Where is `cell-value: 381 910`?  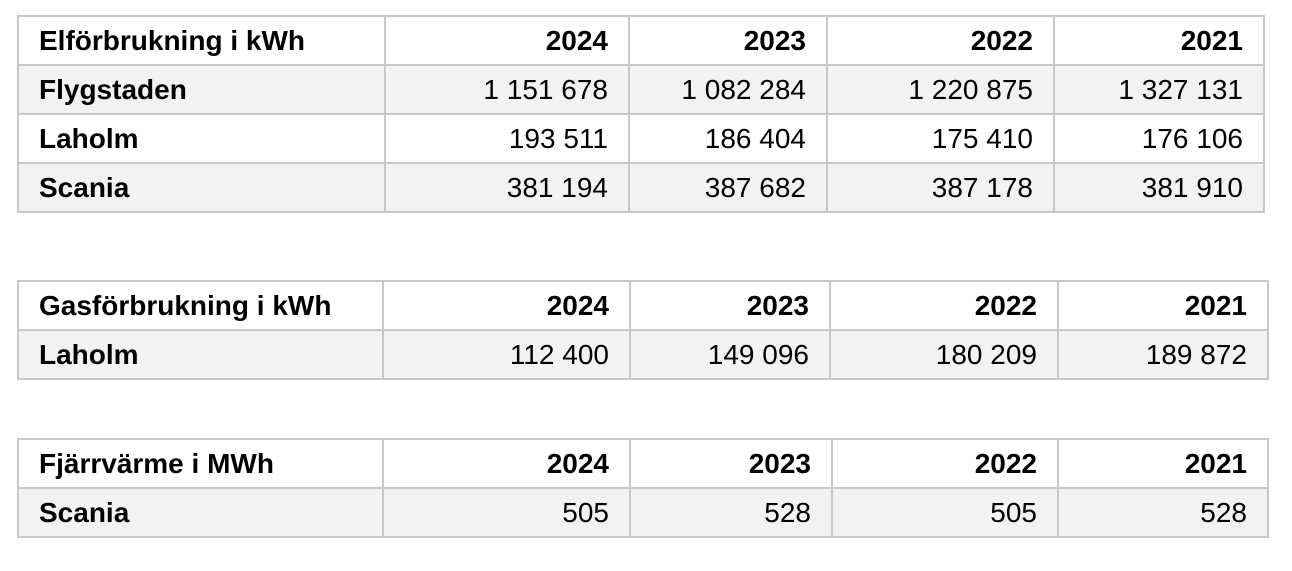 cell-value: 381 910 is located at coordinates (1159, 187).